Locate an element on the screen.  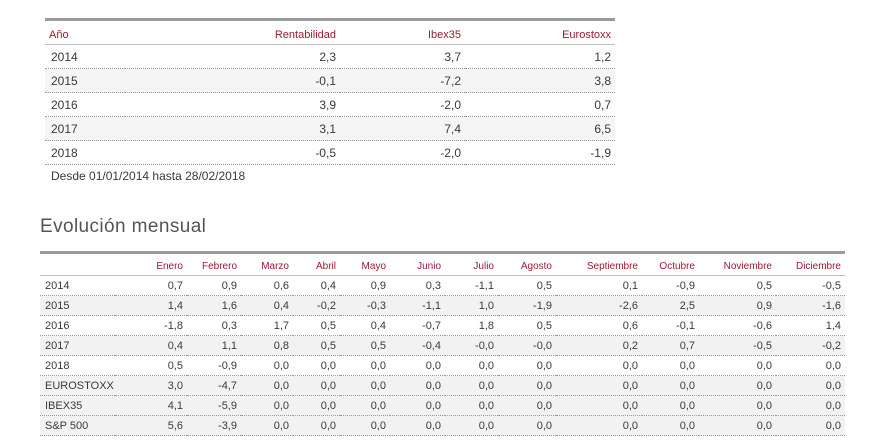
monthly-cell: 0,7 is located at coordinates (670, 345).